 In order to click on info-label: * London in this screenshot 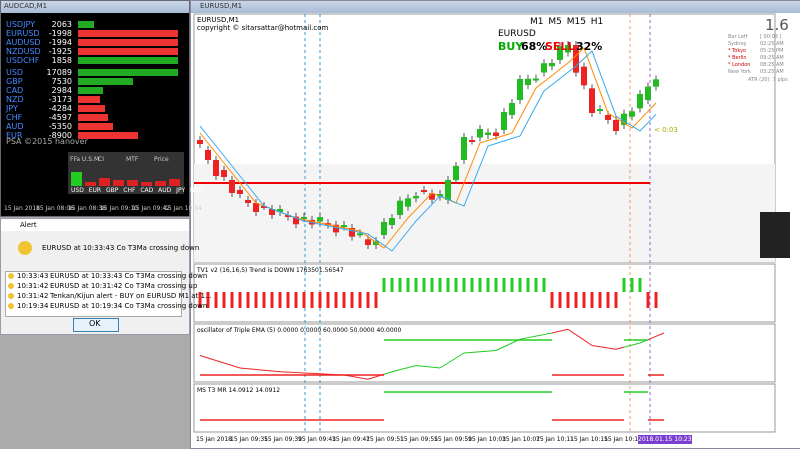, I will do `click(739, 65)`.